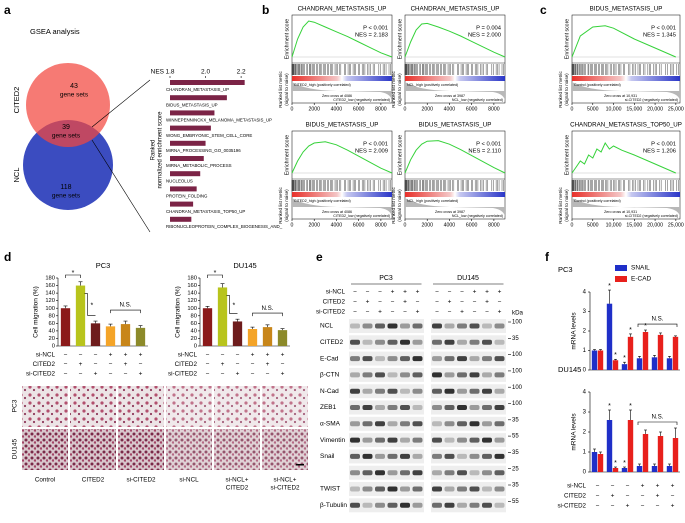 Image resolution: width=685 pixels, height=523 pixels. What do you see at coordinates (45, 480) in the screenshot?
I see `column-label: Control` at bounding box center [45, 480].